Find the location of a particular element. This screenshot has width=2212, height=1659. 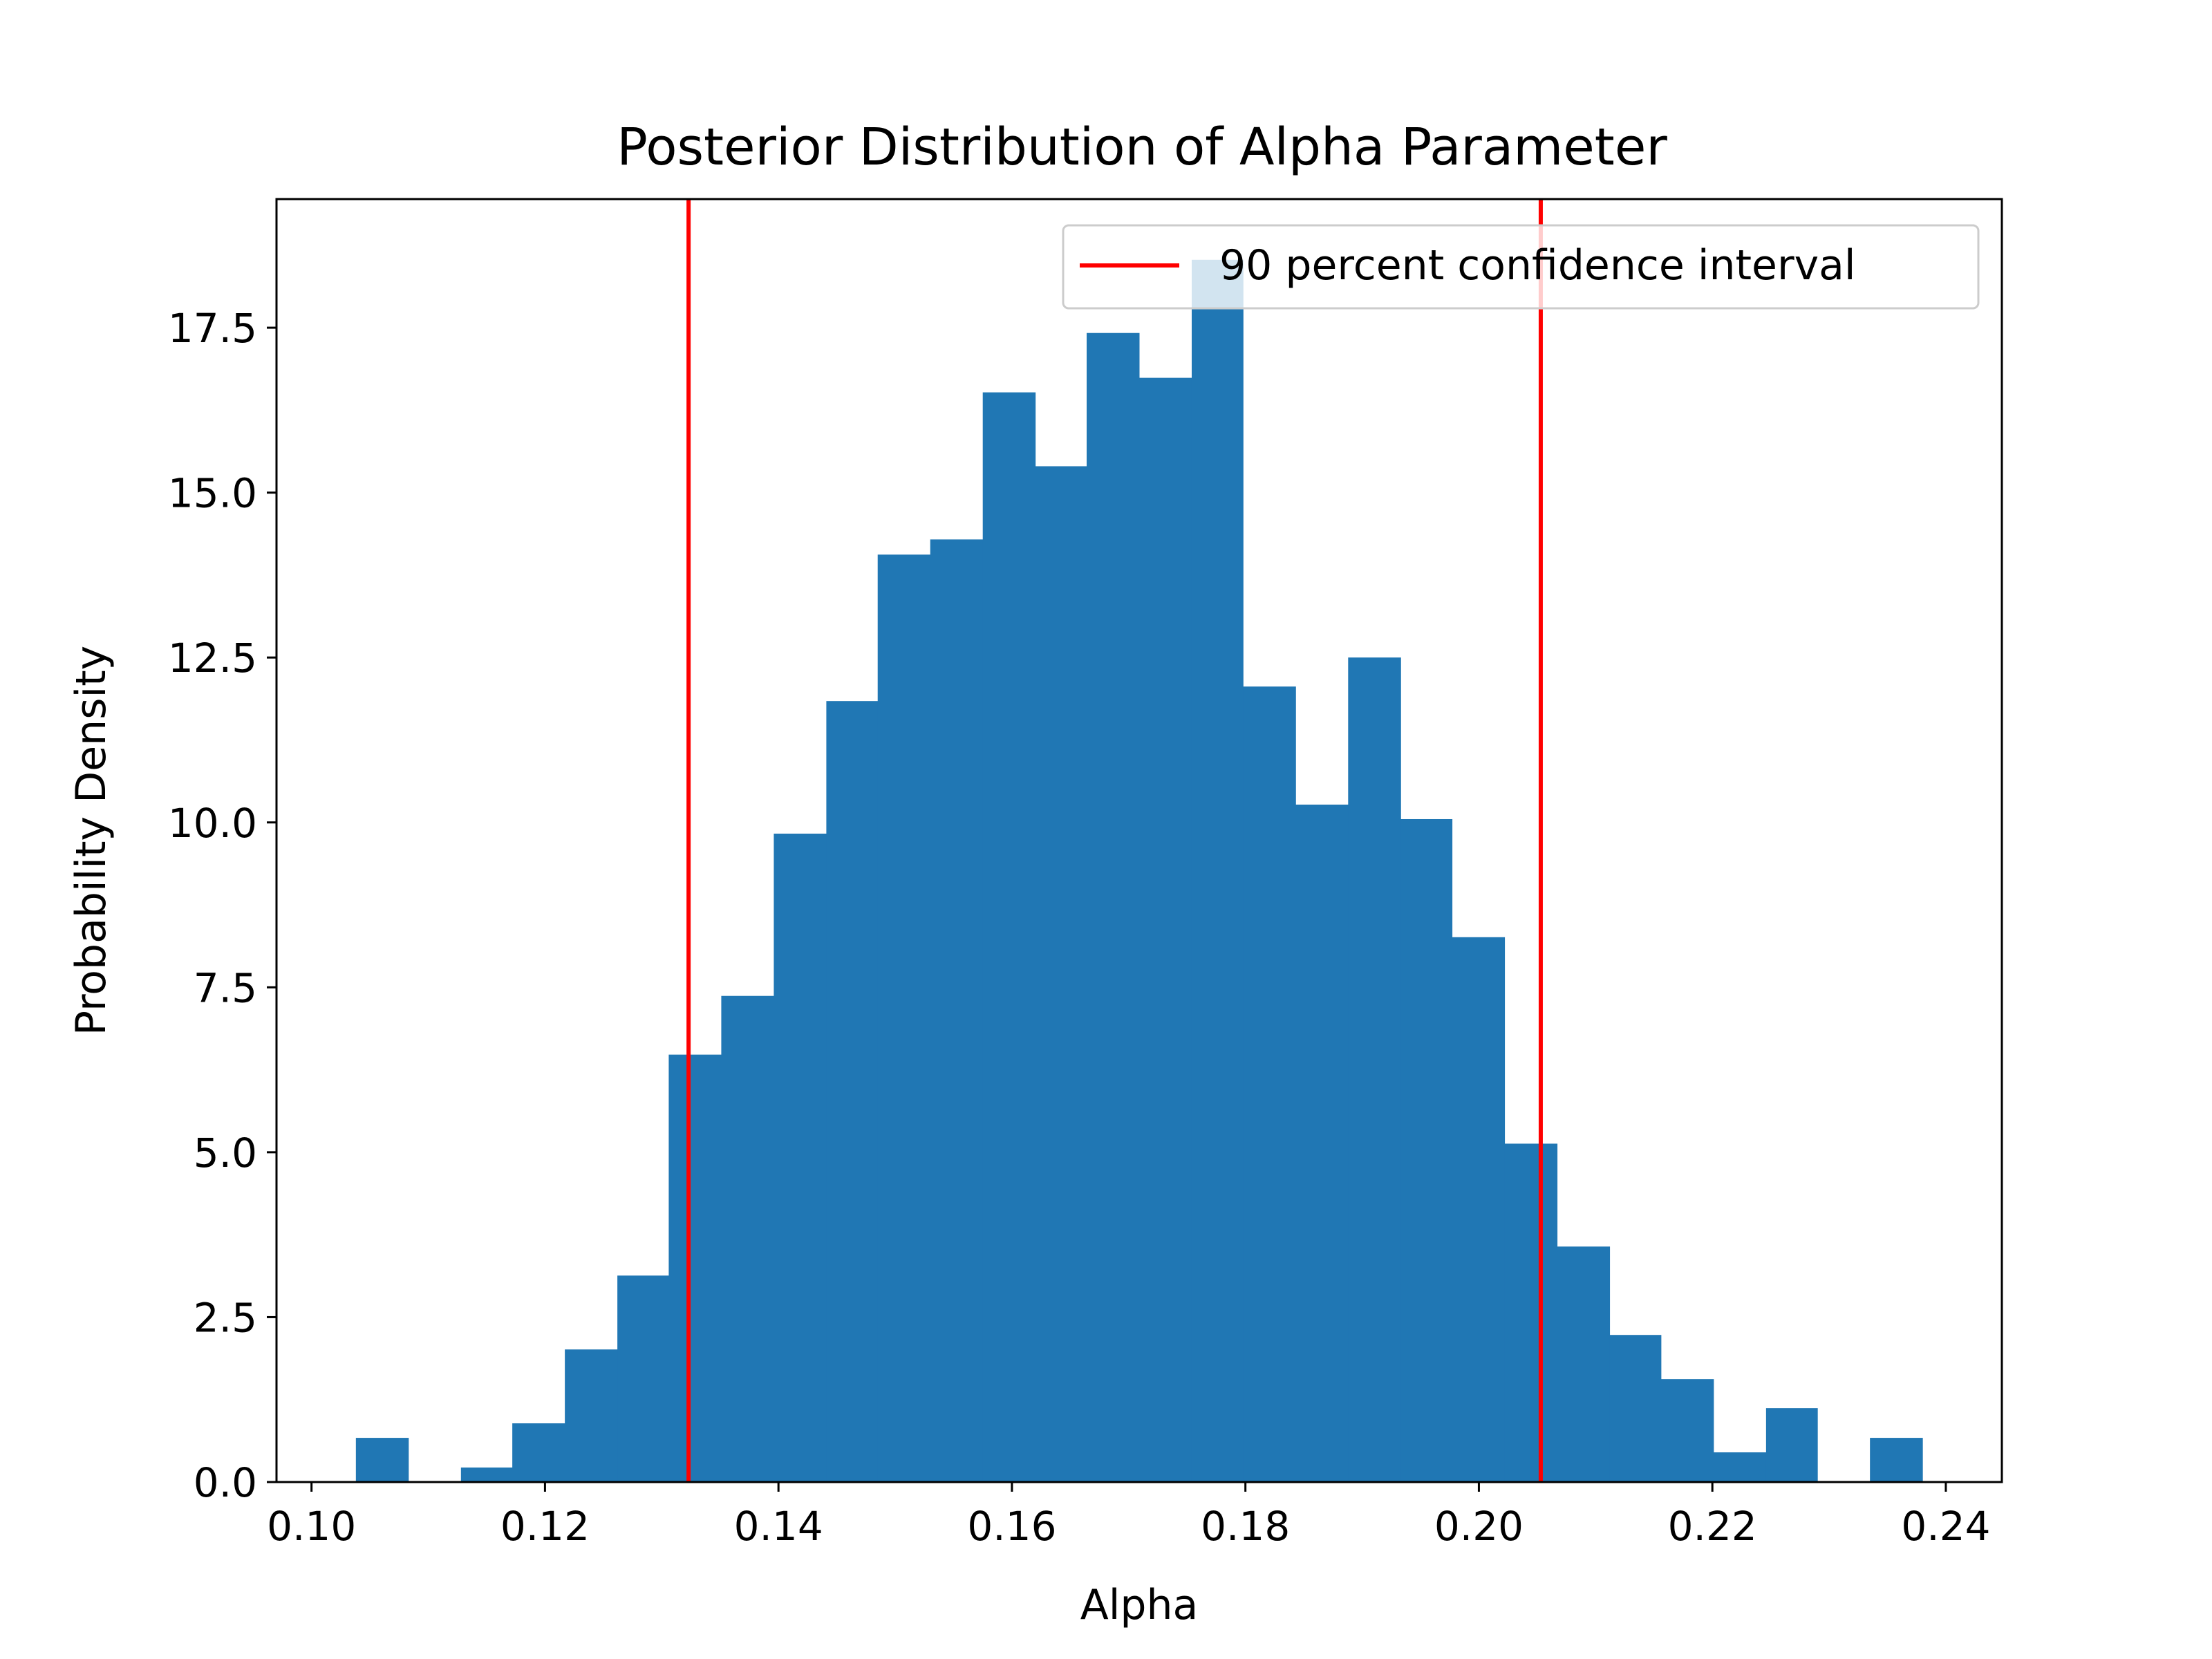

y-tick-label: 0.0 is located at coordinates (225, 1483).